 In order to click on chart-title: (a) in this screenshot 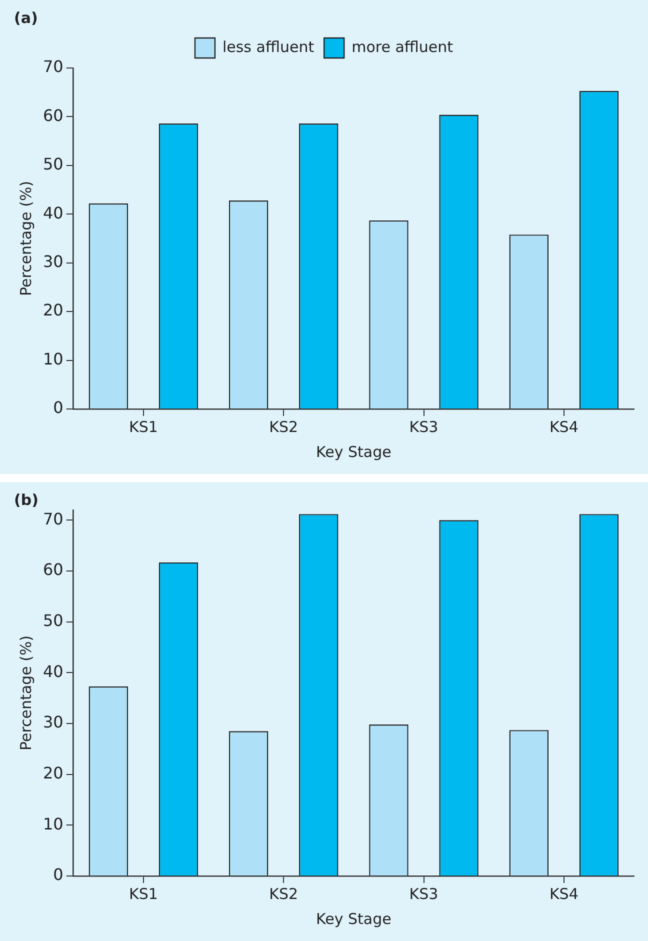, I will do `click(26, 17)`.